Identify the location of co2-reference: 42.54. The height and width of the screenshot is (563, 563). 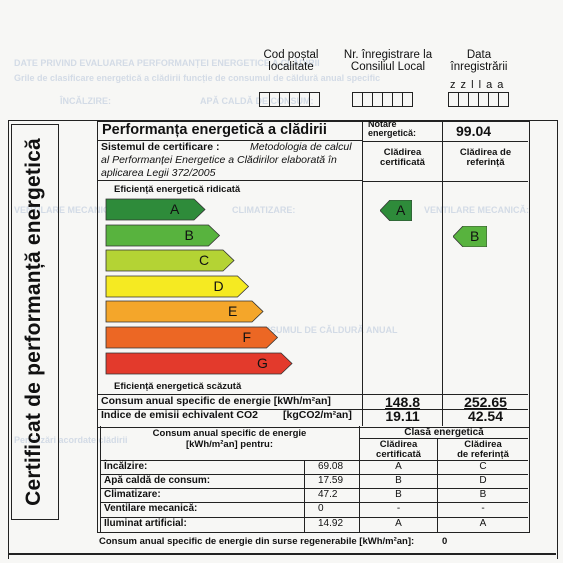
(485, 416).